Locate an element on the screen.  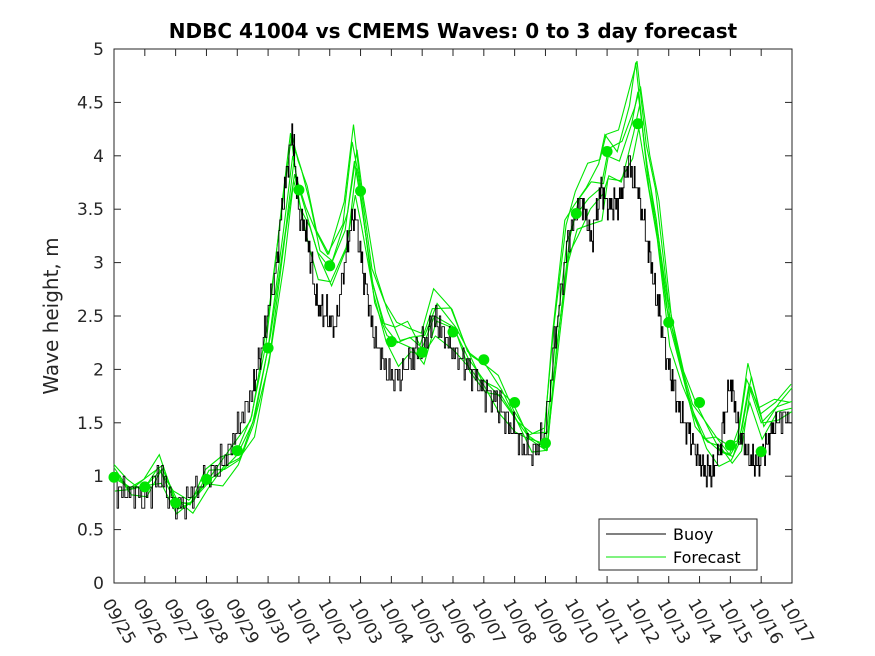
y-tick-label: 5 is located at coordinates (98, 50).